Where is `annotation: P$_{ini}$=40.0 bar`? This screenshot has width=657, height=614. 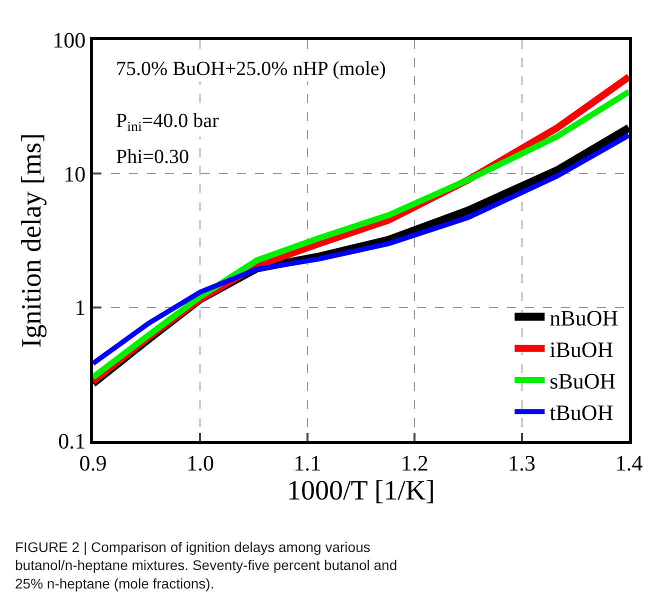
annotation: P$_{ini}$=40.0 bar is located at coordinates (168, 123).